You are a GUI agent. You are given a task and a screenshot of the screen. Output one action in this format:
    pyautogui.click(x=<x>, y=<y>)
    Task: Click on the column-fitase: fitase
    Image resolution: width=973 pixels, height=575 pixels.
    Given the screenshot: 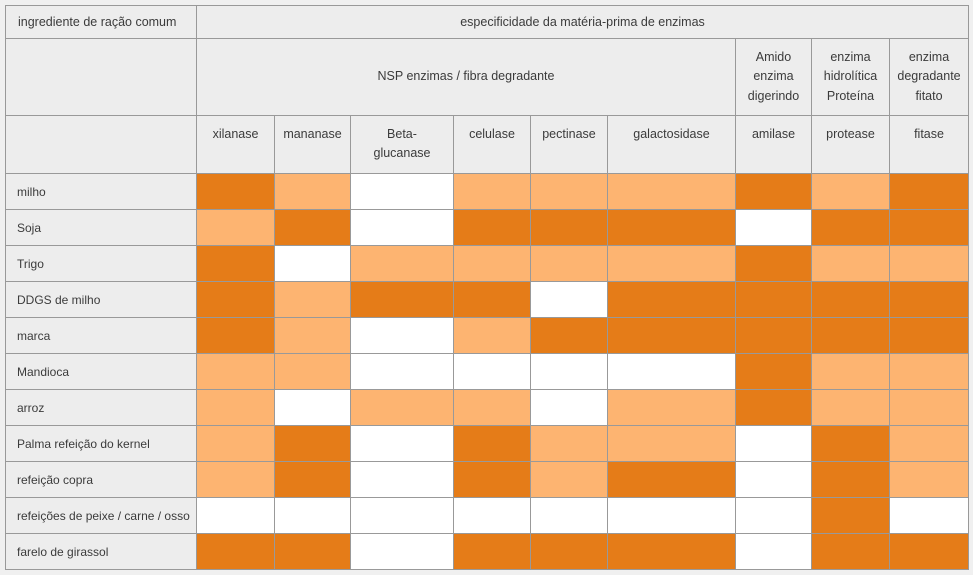 What is the action you would take?
    pyautogui.click(x=929, y=144)
    